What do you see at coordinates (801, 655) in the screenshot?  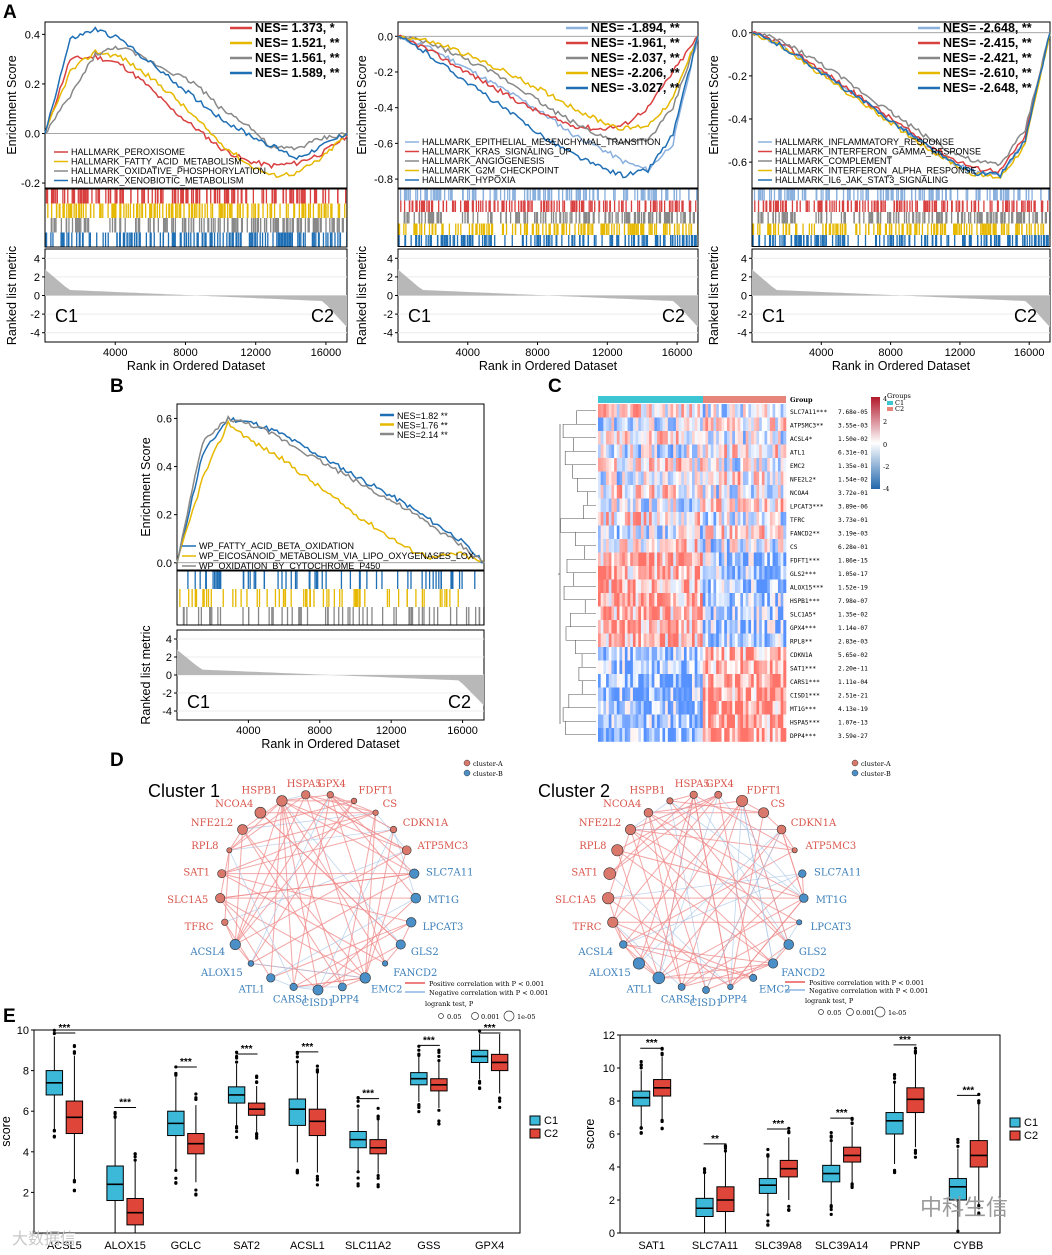 I see `heatmap-gene-label: CDKN1A` at bounding box center [801, 655].